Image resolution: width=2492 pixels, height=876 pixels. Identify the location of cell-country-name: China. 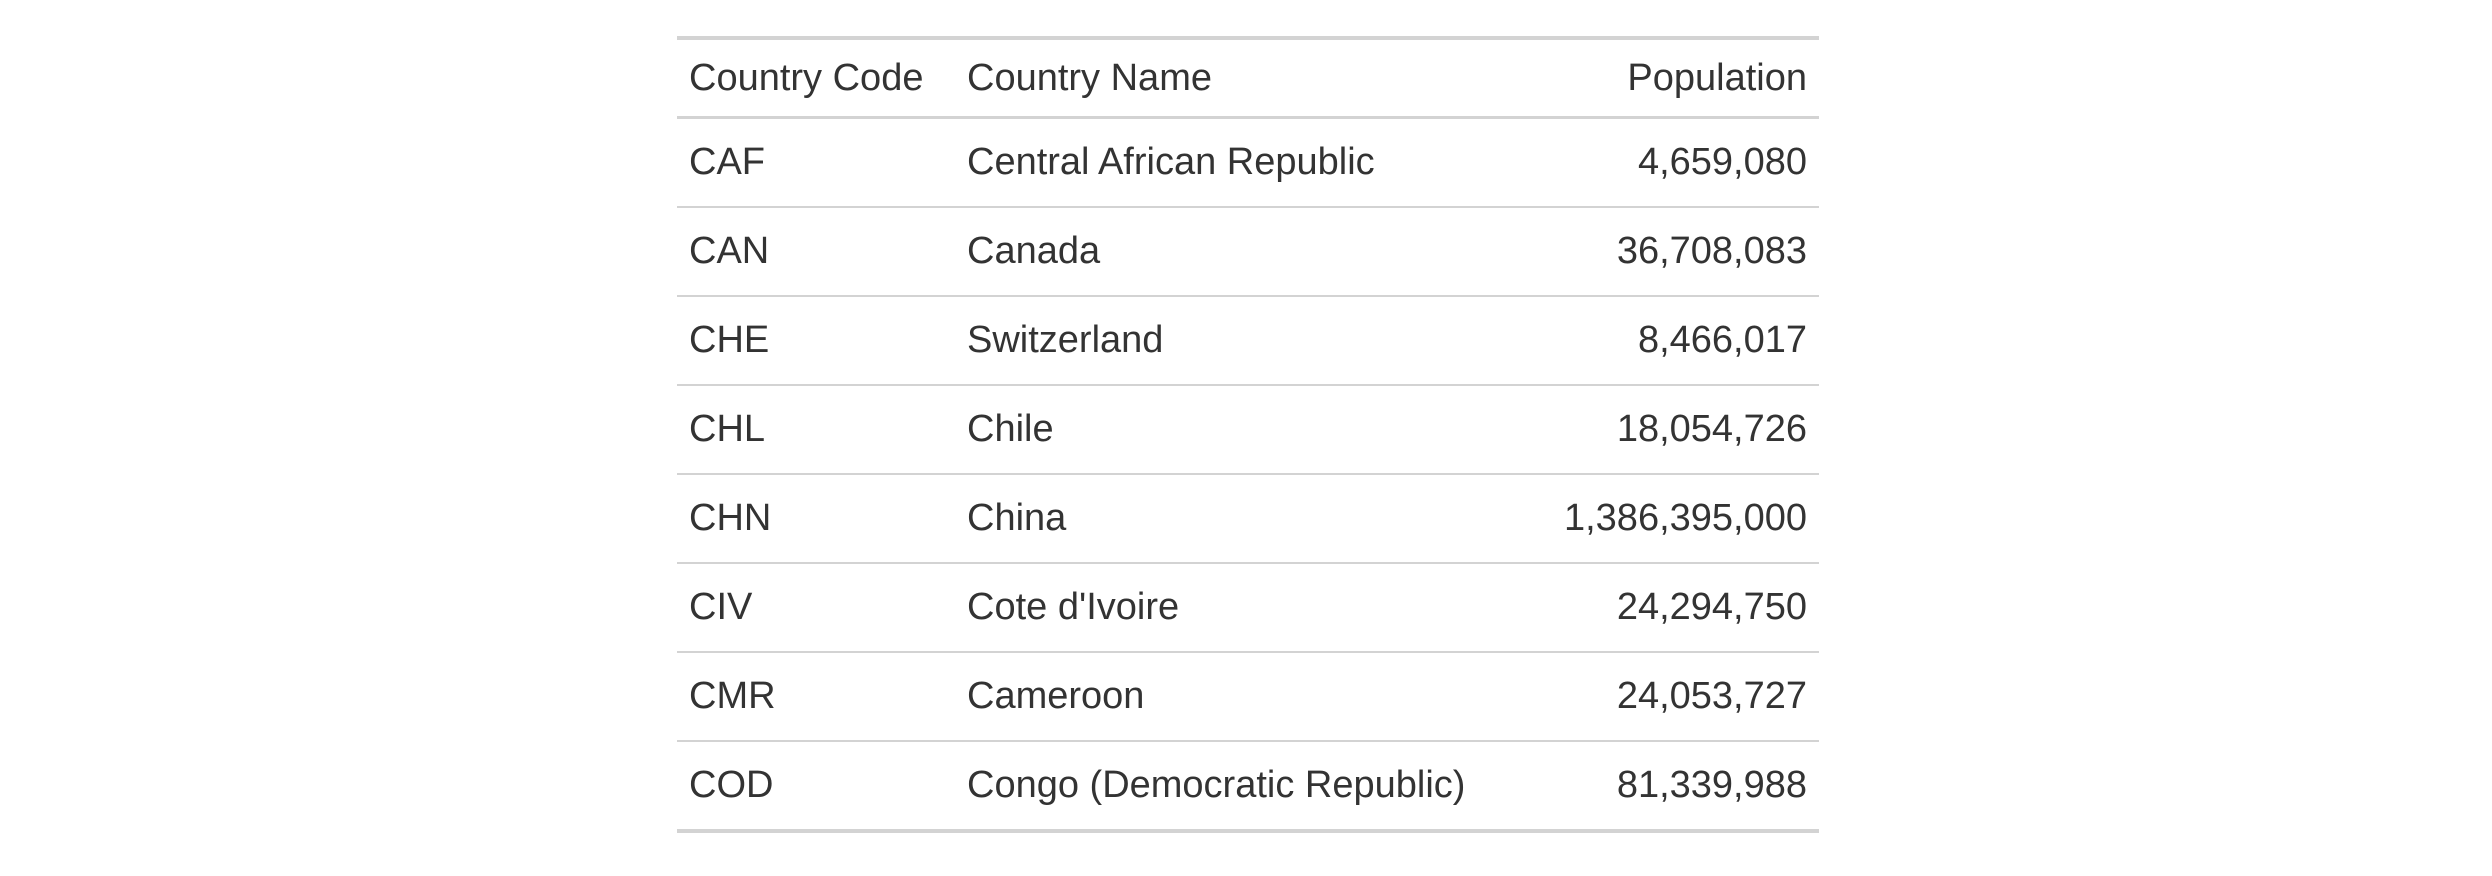
(1247, 518).